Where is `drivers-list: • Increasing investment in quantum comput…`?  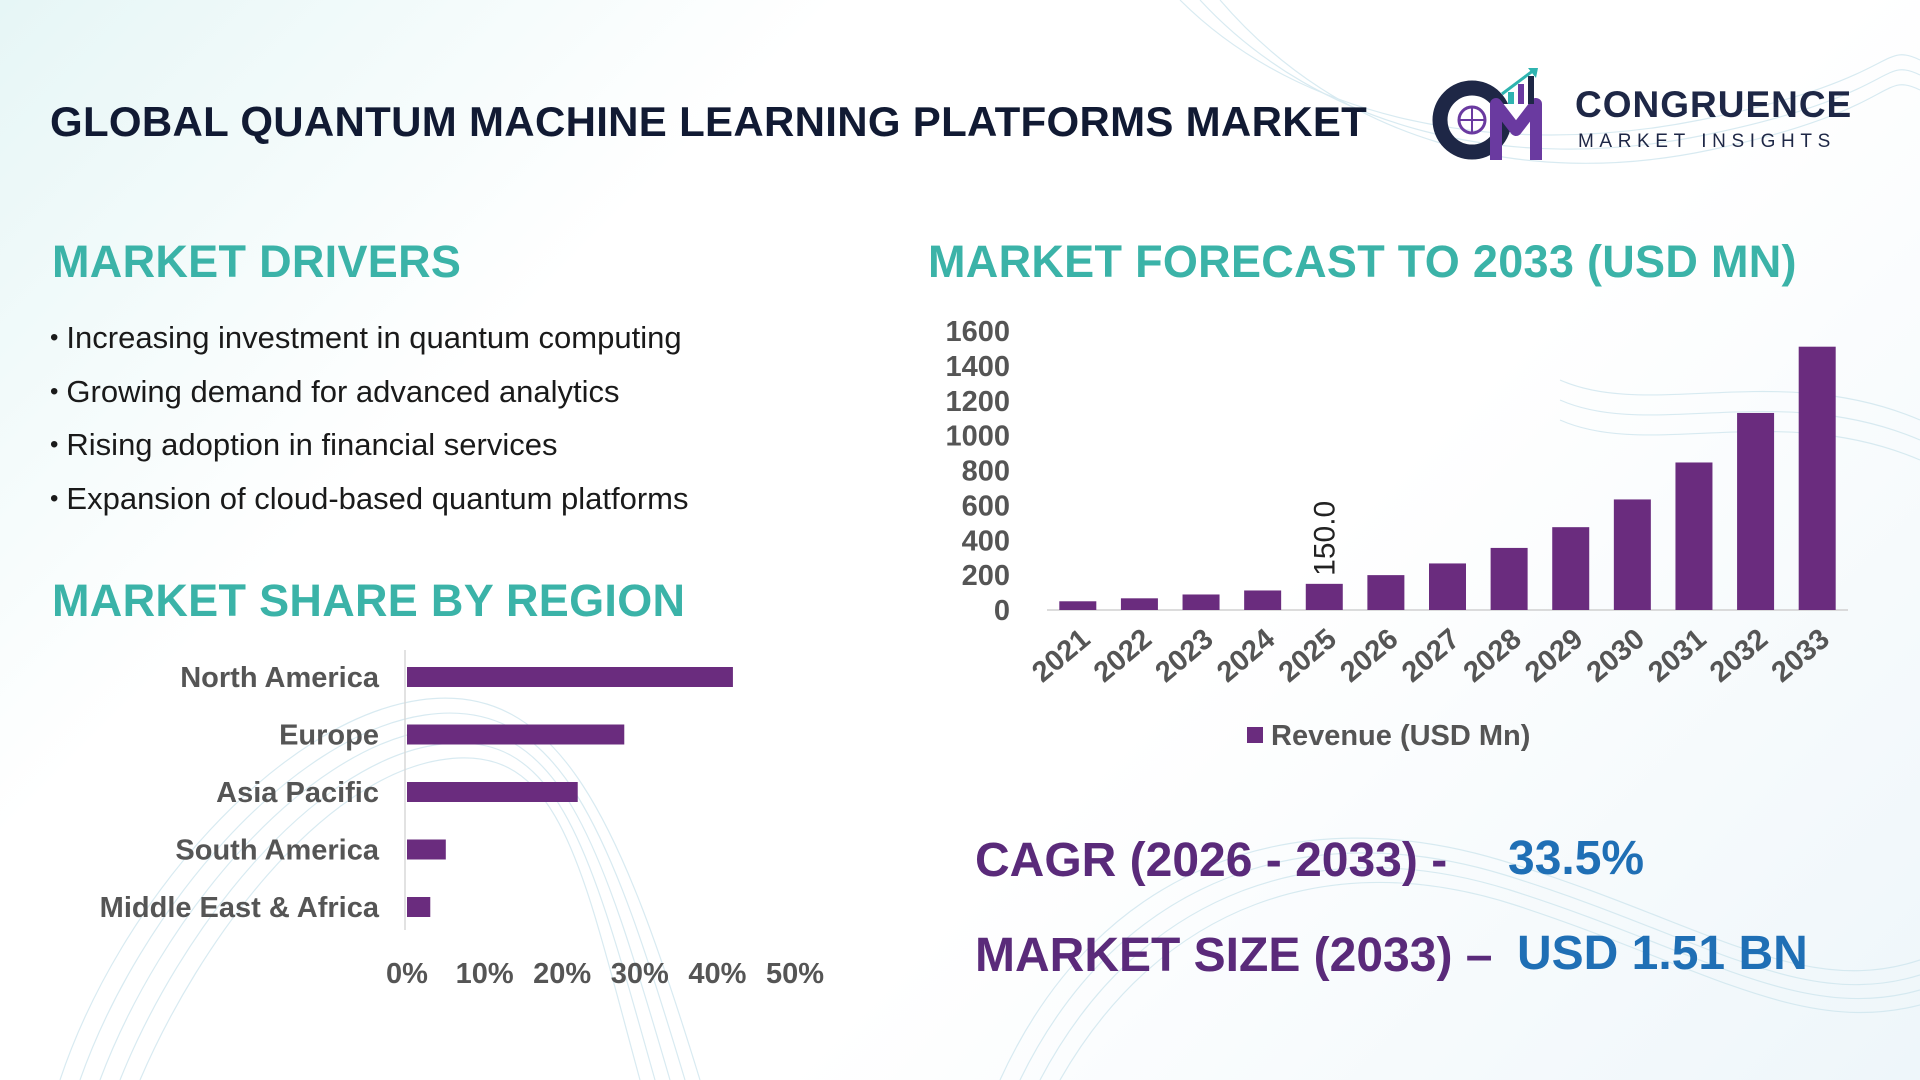 drivers-list: • Increasing investment in quantum comput… is located at coordinates (369, 427).